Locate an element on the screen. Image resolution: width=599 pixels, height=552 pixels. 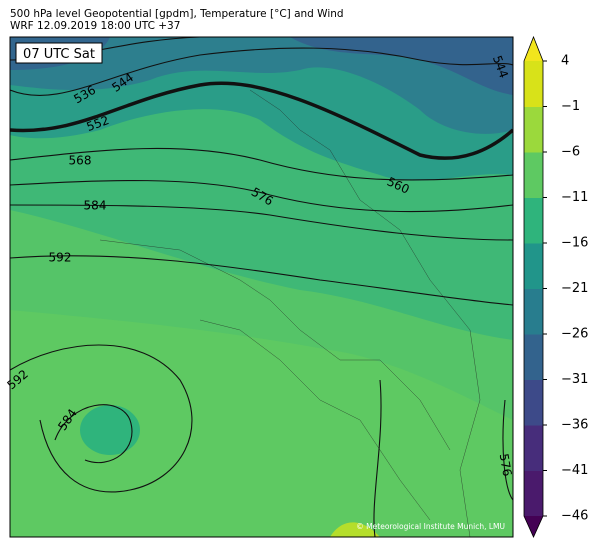
colorbar-tick-label: −16 is located at coordinates (574, 243).